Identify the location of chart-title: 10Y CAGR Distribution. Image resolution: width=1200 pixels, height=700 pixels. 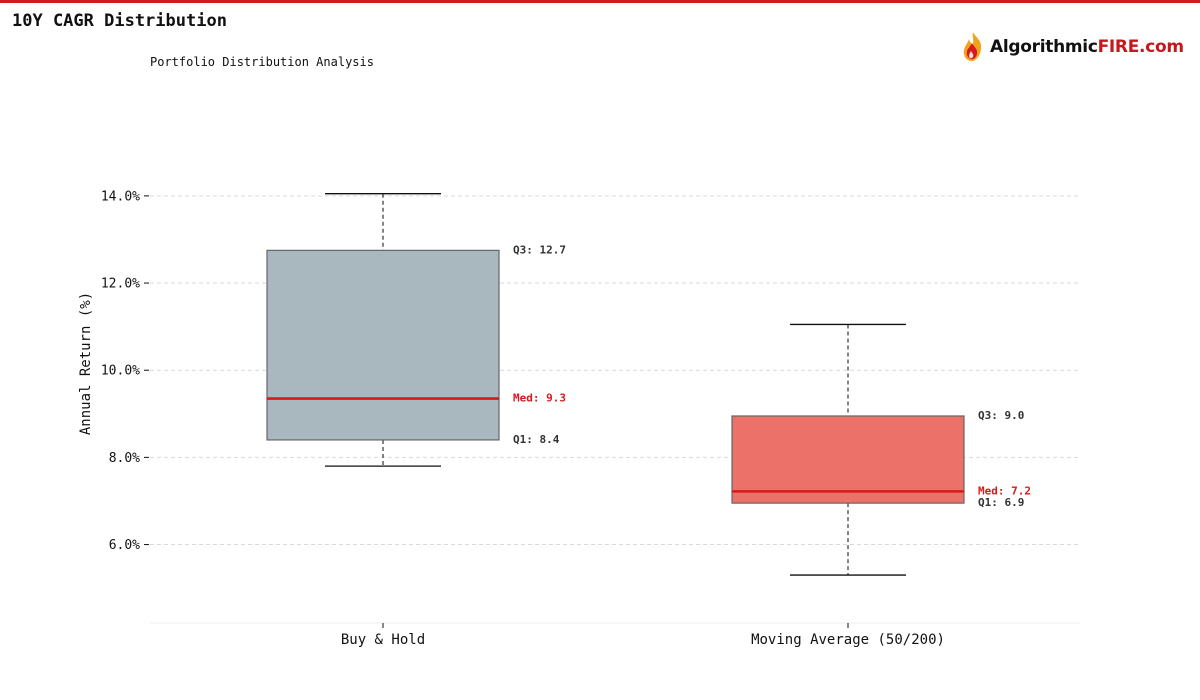
(119, 21).